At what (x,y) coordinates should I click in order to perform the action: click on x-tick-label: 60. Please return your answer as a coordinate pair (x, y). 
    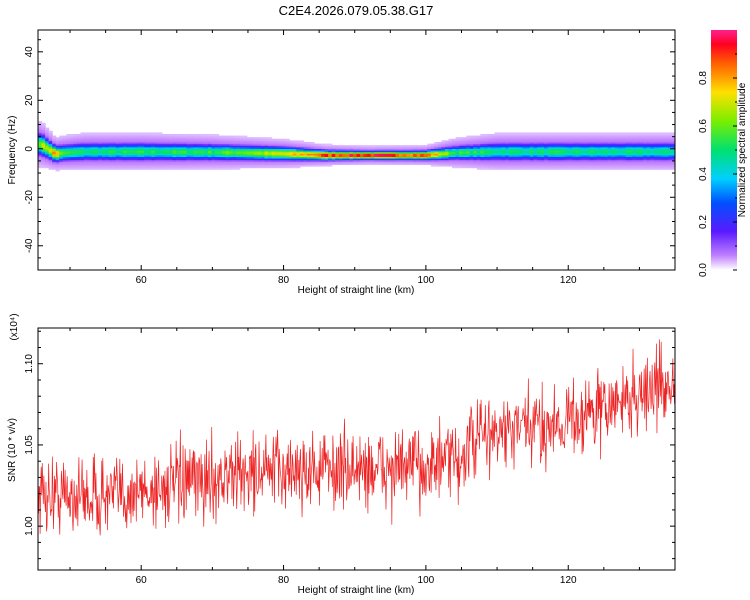
    Looking at the image, I should click on (142, 580).